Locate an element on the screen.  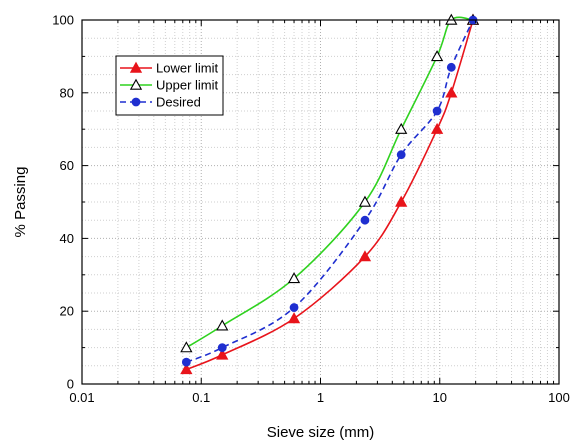
y-tick-label: 60 is located at coordinates (67, 165).